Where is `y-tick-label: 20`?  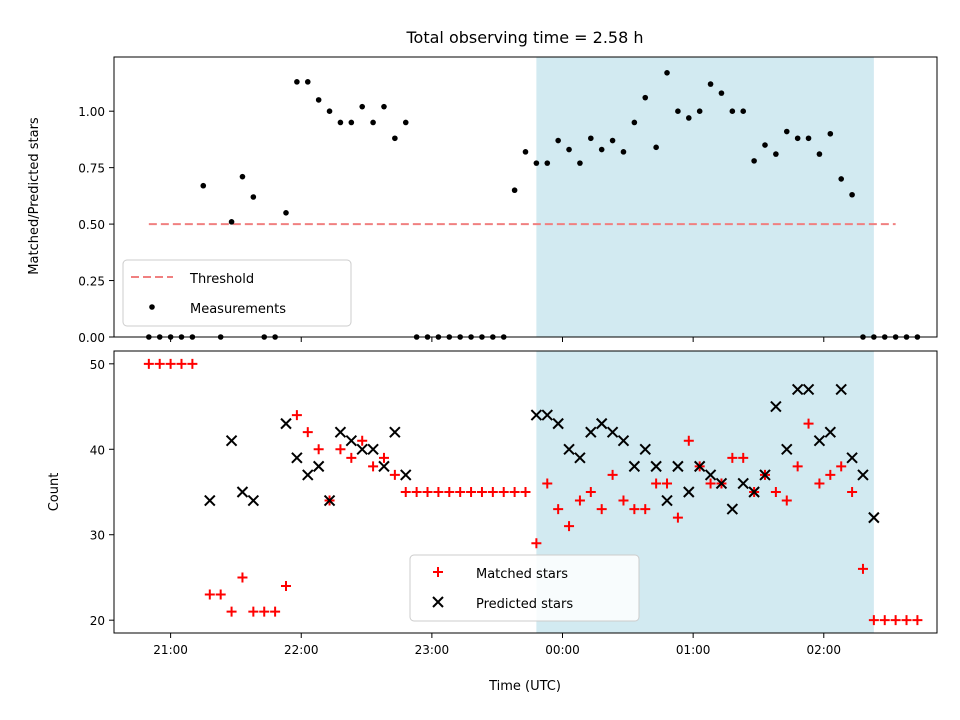 y-tick-label: 20 is located at coordinates (97, 621).